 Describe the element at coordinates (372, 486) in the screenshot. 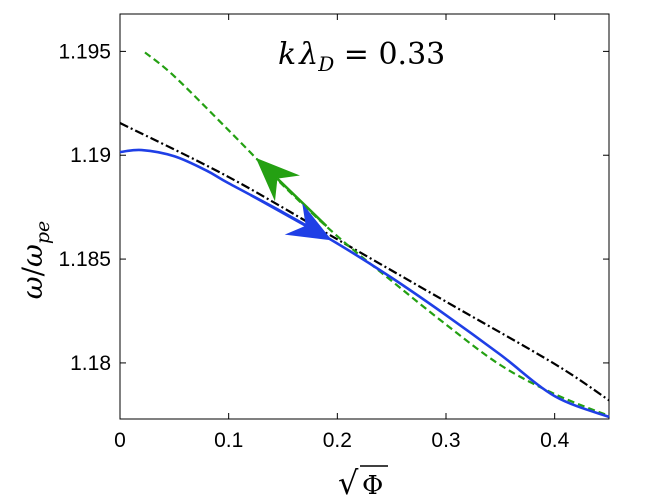

I see `svg-text: Φ` at that location.